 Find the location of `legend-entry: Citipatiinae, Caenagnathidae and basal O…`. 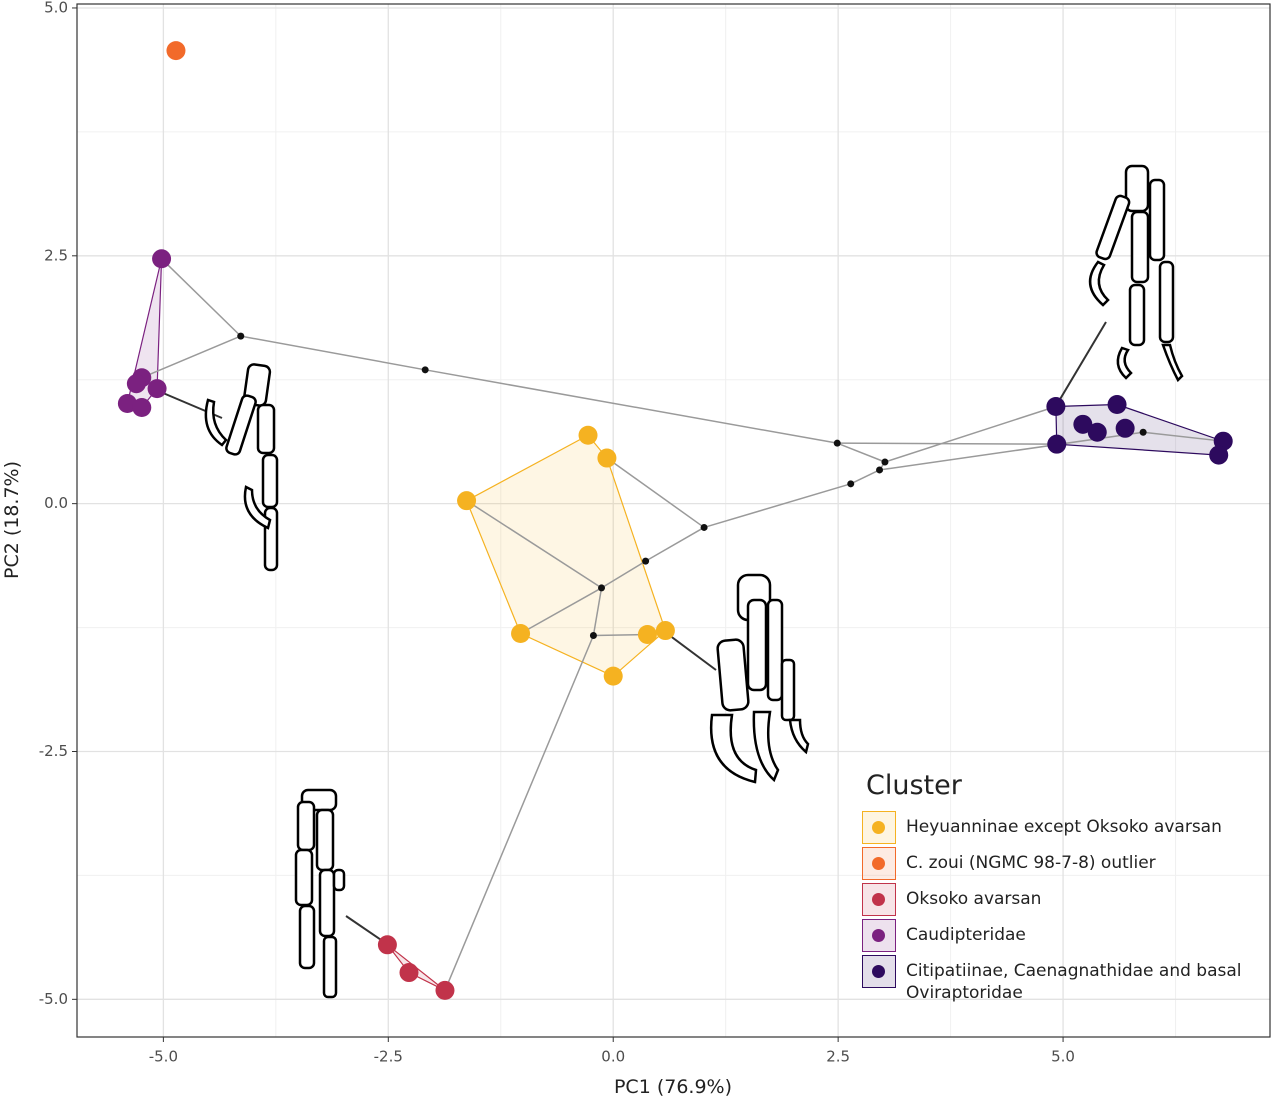

legend-entry: Citipatiinae, Caenagnathidae and basal O… is located at coordinates (1062, 979).